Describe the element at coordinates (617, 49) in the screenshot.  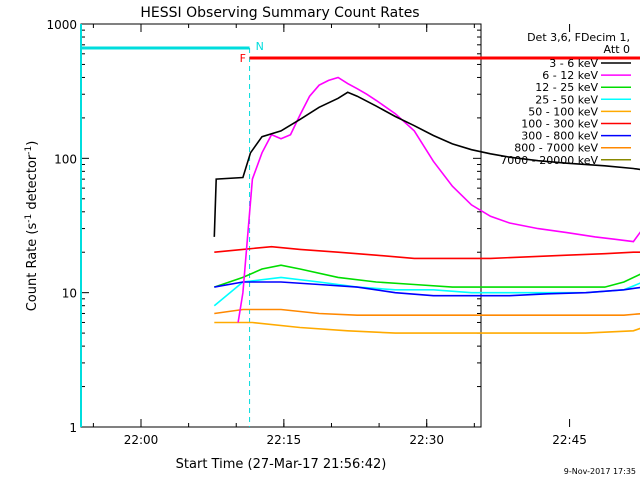
I see `legend-header-line-2: Att 0` at that location.